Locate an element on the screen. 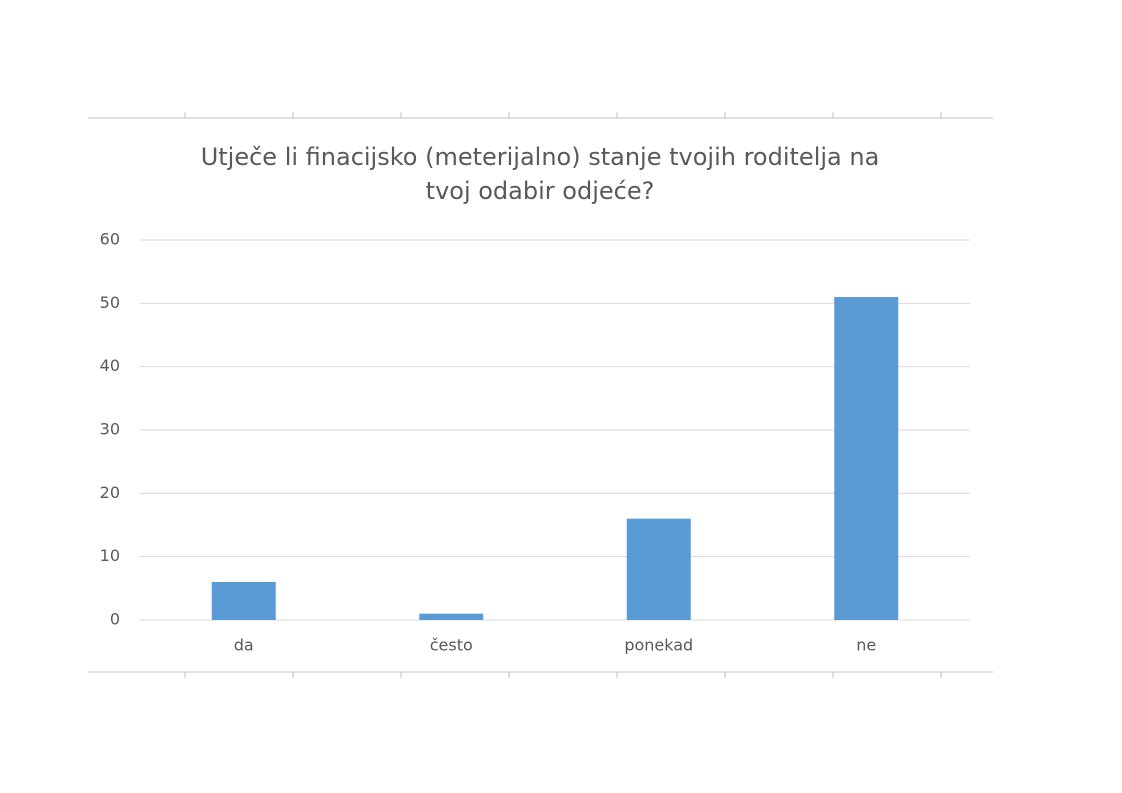 The image size is (1122, 793). y-tick-label: 30 is located at coordinates (110, 429).